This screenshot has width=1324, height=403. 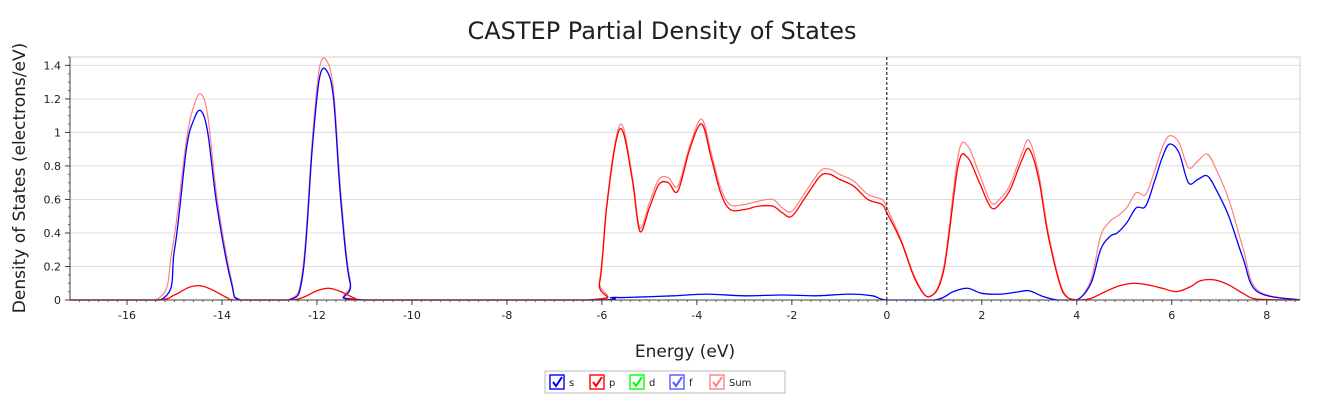 I want to click on legend-label-f: f, so click(x=691, y=383).